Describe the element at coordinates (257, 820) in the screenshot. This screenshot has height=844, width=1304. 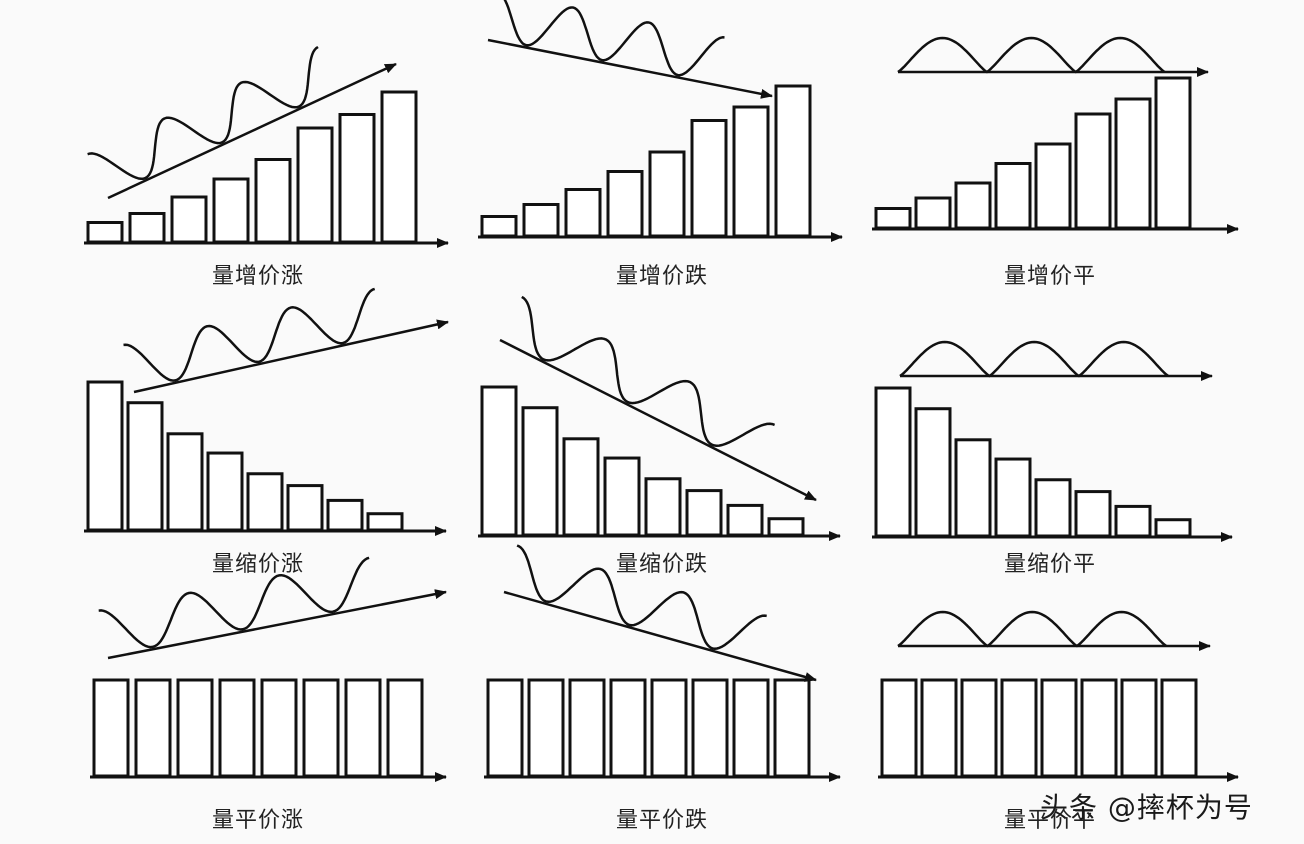
I see `caption-volume-flat-price-up: 量平价涨` at that location.